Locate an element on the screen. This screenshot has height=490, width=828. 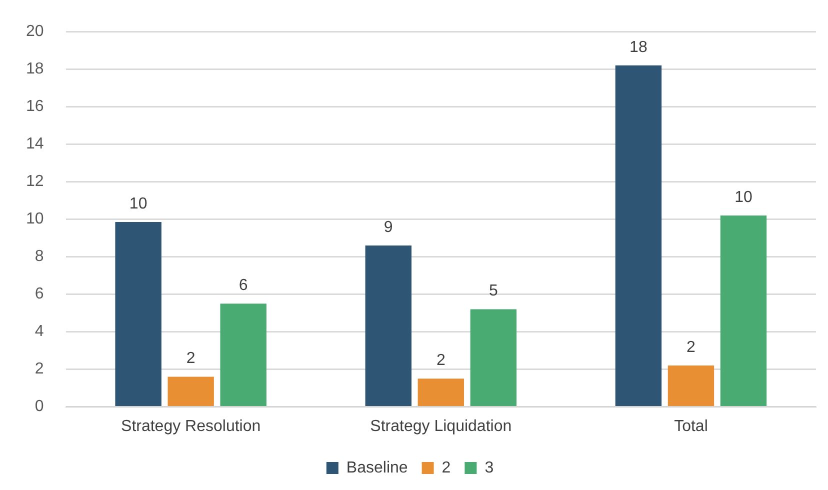
legend-label: 3 is located at coordinates (489, 467).